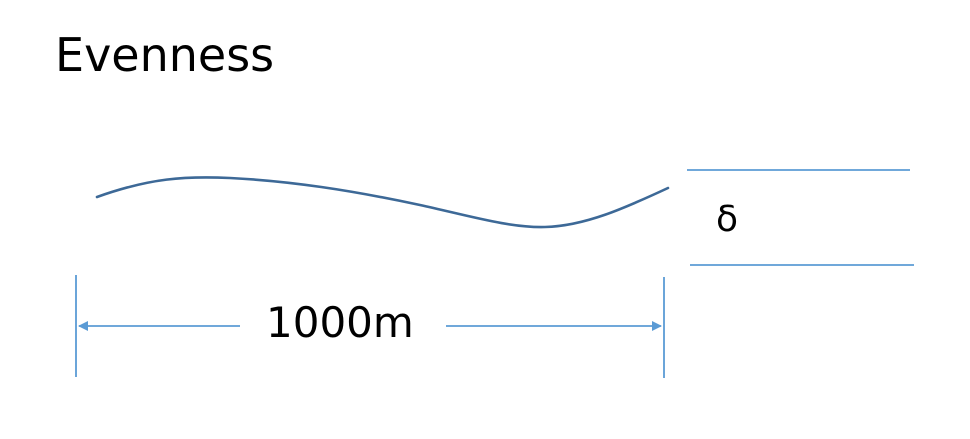 Image resolution: width=970 pixels, height=439 pixels. I want to click on diagram-title: Evenness, so click(165, 55).